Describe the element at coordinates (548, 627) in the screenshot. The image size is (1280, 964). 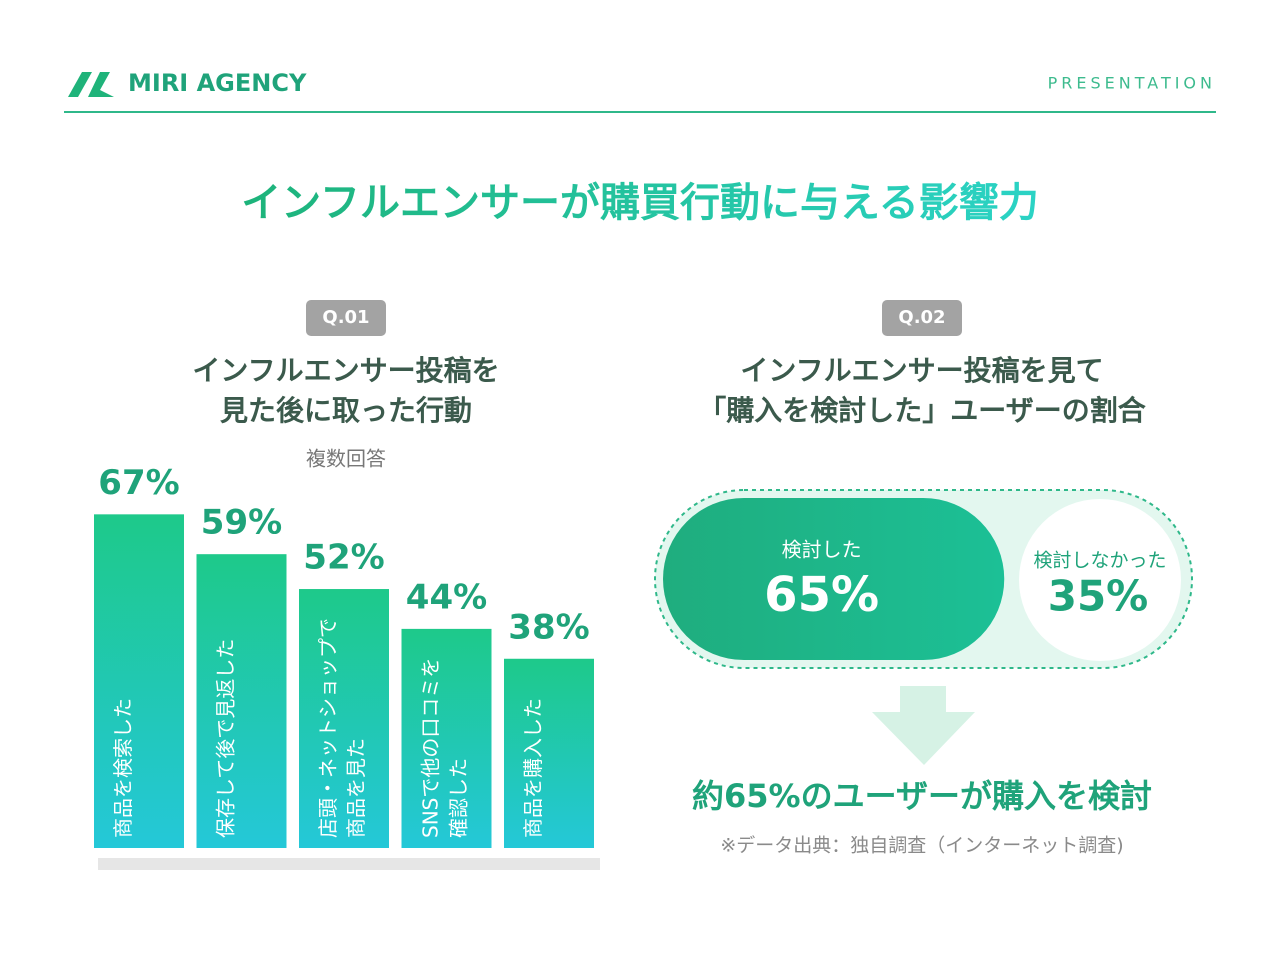
I see `value-label: 38%` at that location.